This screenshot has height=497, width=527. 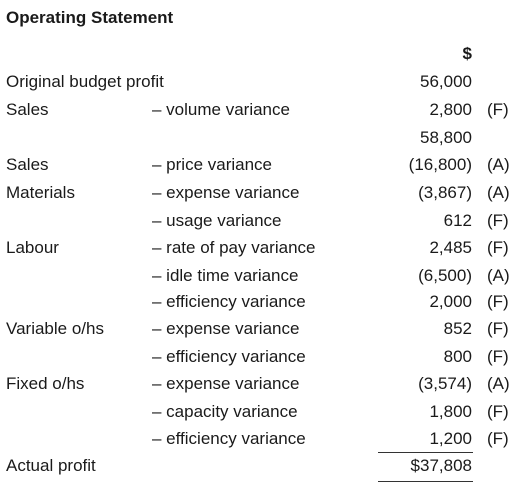 What do you see at coordinates (51, 465) in the screenshot?
I see `row-label: Actual profit` at bounding box center [51, 465].